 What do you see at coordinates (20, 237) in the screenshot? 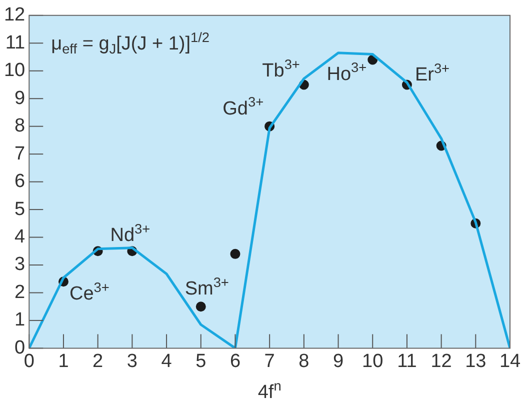
I see `y-tick-label: 4` at bounding box center [20, 237].